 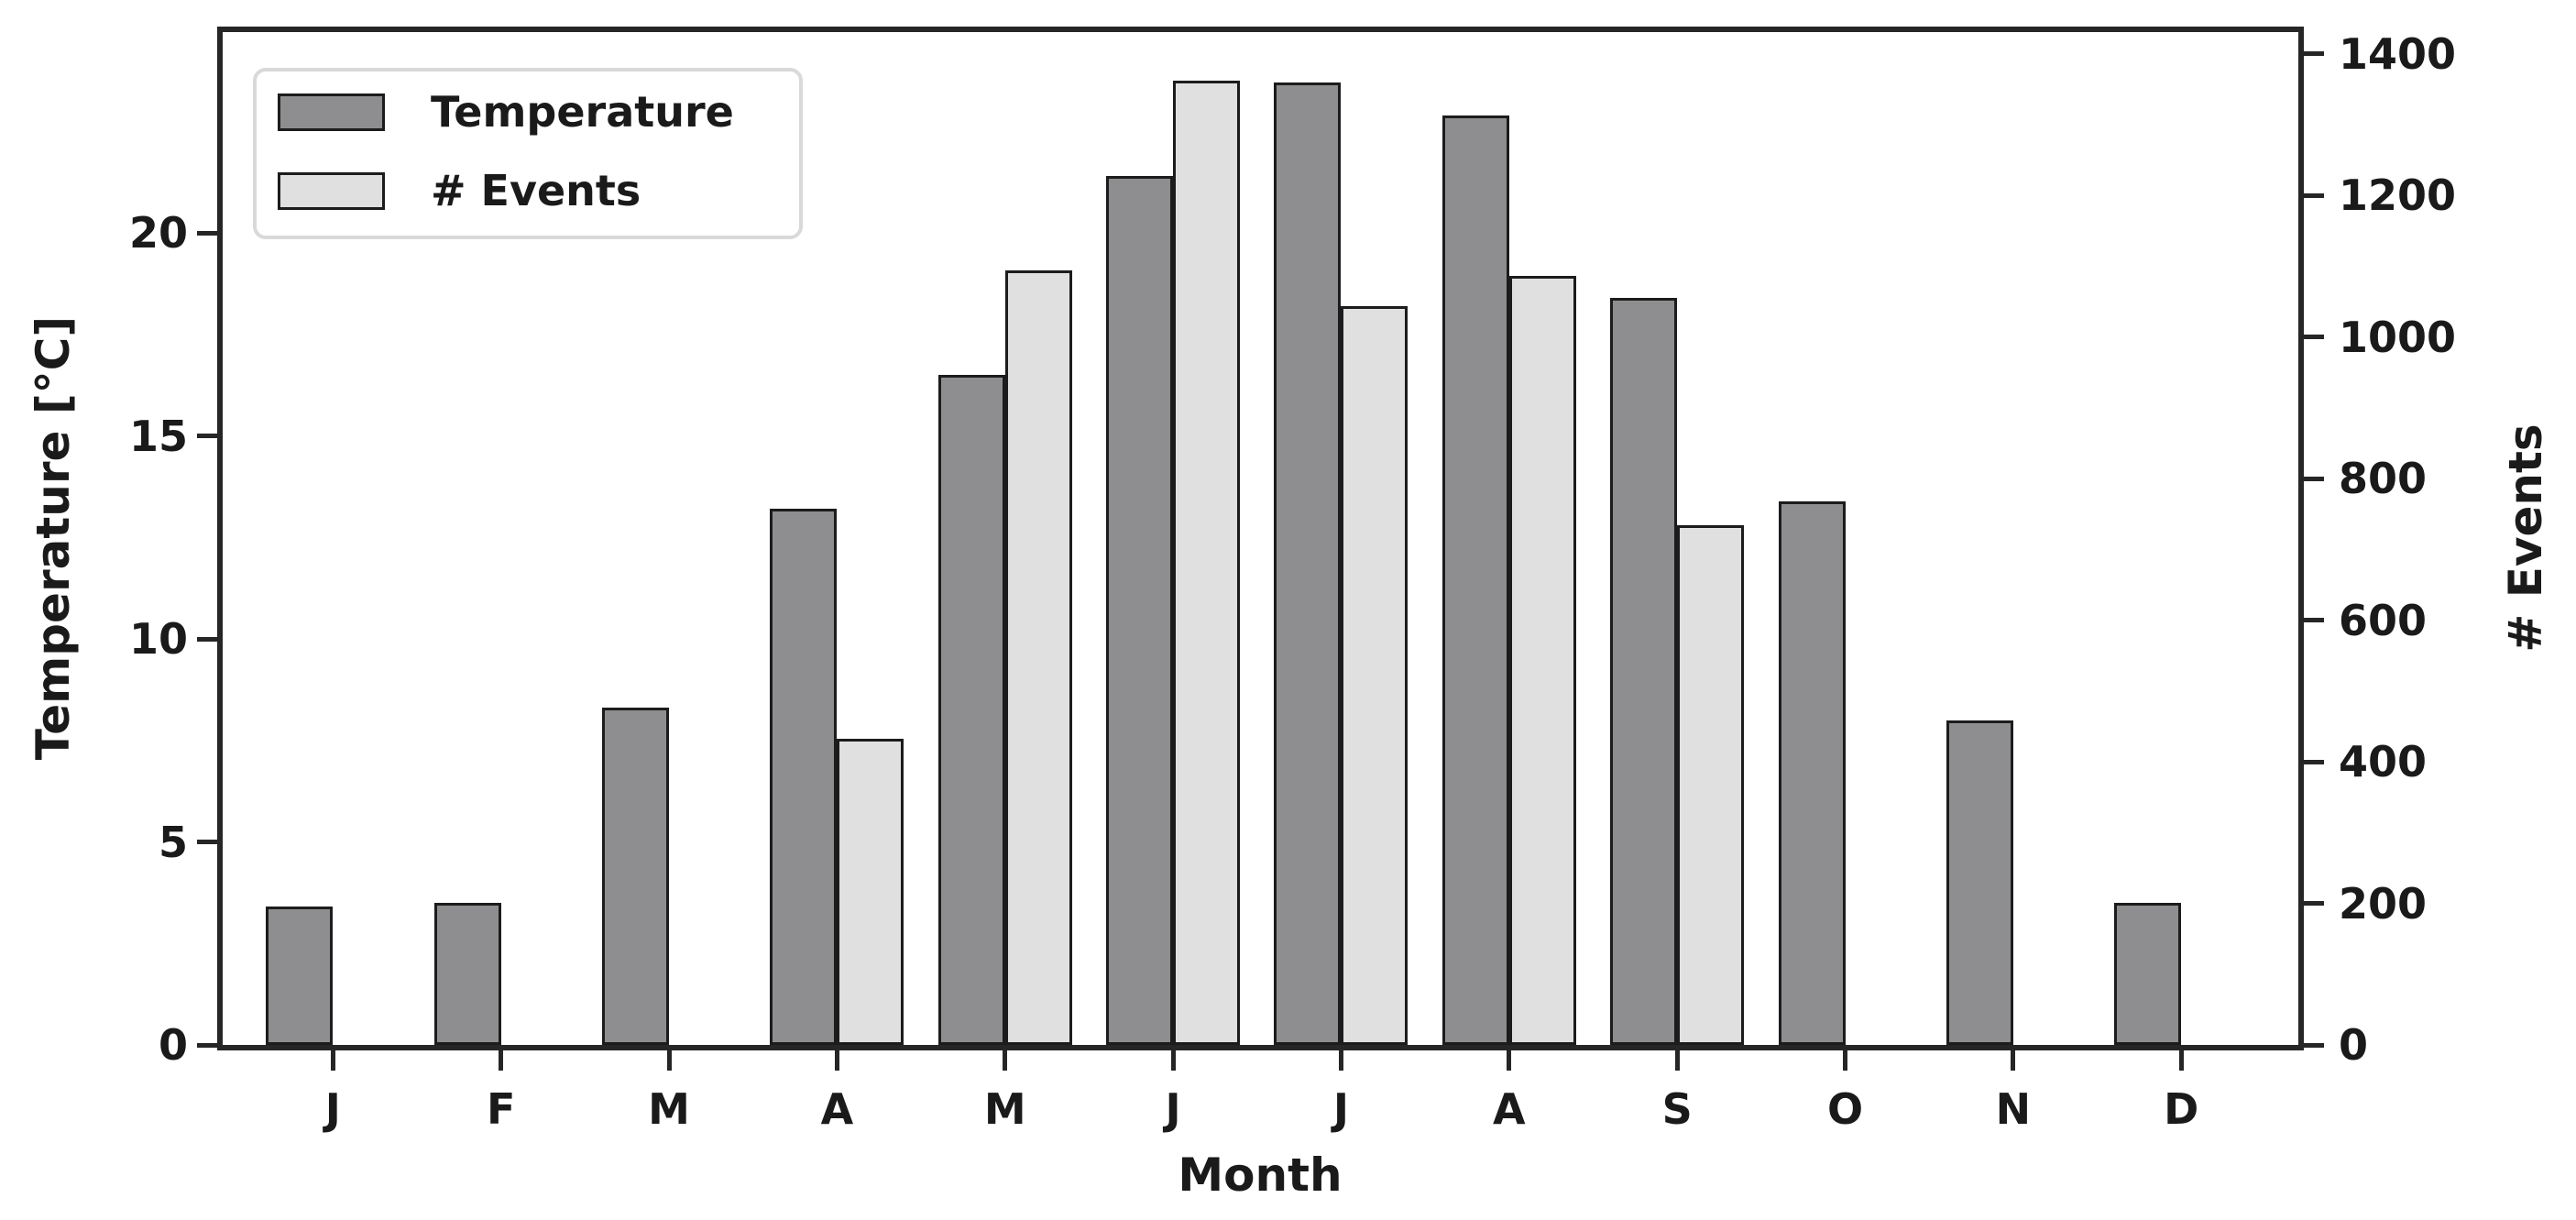 What do you see at coordinates (2383, 762) in the screenshot?
I see `right-tick-label-400: 400` at bounding box center [2383, 762].